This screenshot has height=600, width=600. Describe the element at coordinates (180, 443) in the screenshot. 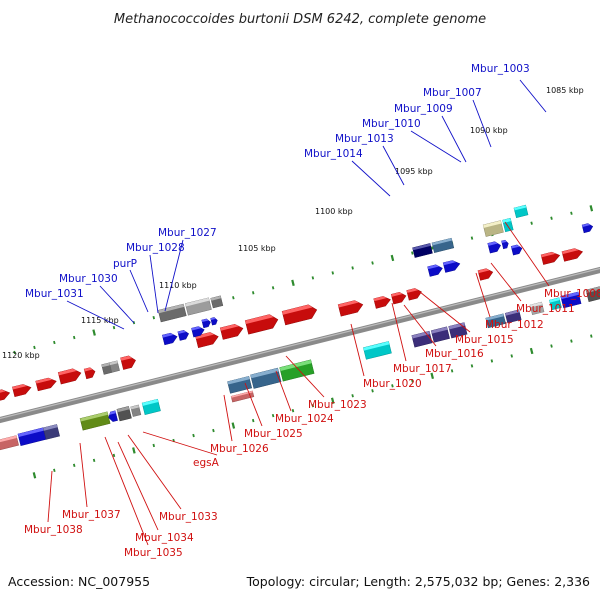

I see `leader-line-egsa` at that location.